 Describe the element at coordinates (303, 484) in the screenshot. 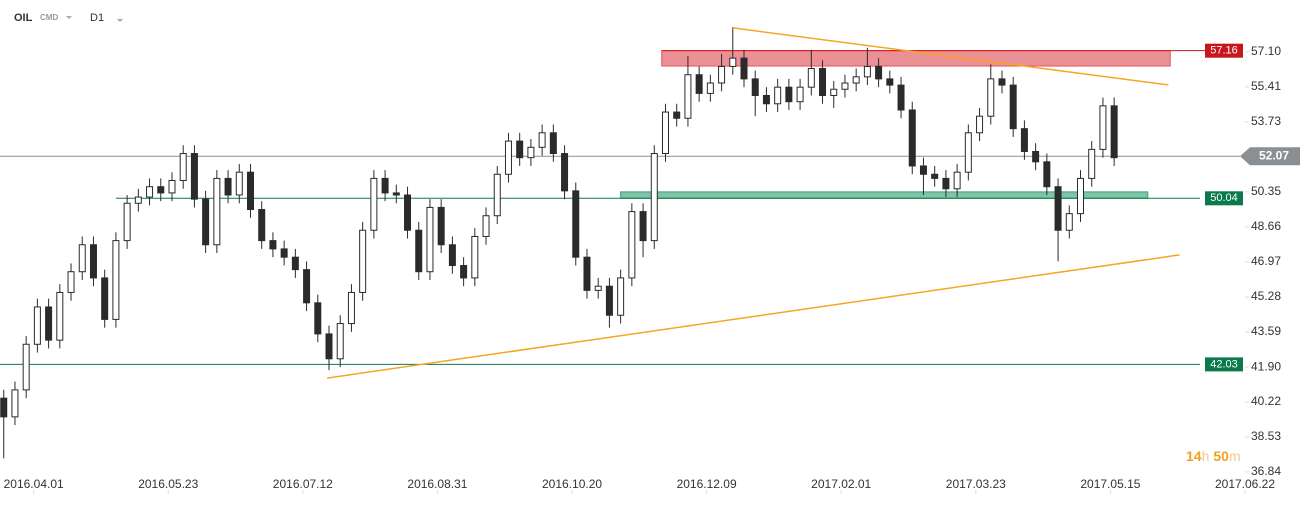

I see `x-tick-label: 2016.07.12` at that location.